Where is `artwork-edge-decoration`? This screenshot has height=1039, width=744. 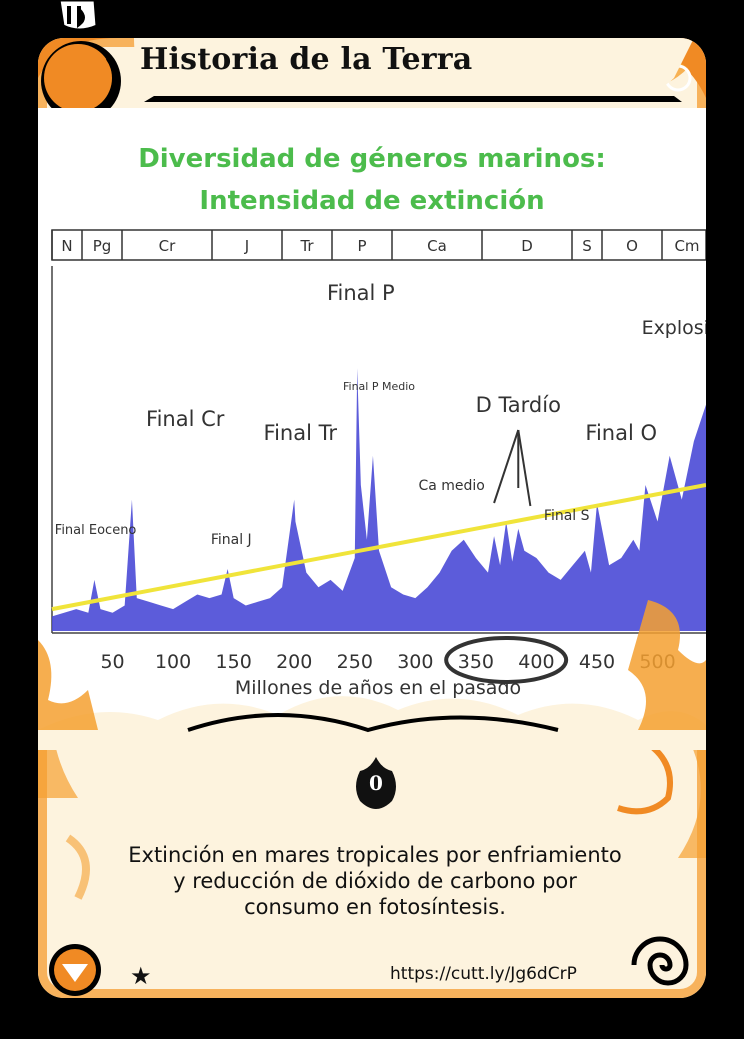
artwork-edge-decoration is located at coordinates (372, 675).